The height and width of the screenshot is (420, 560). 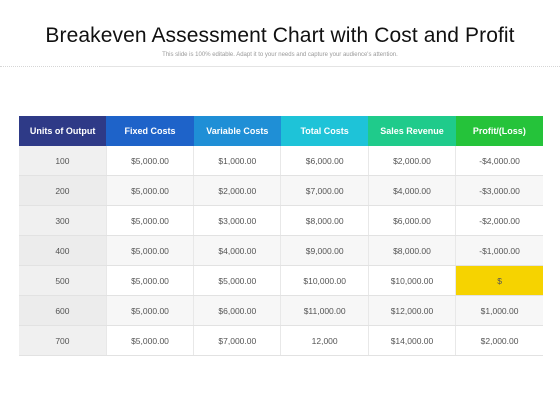 What do you see at coordinates (63, 310) in the screenshot?
I see `cell-units: 600` at bounding box center [63, 310].